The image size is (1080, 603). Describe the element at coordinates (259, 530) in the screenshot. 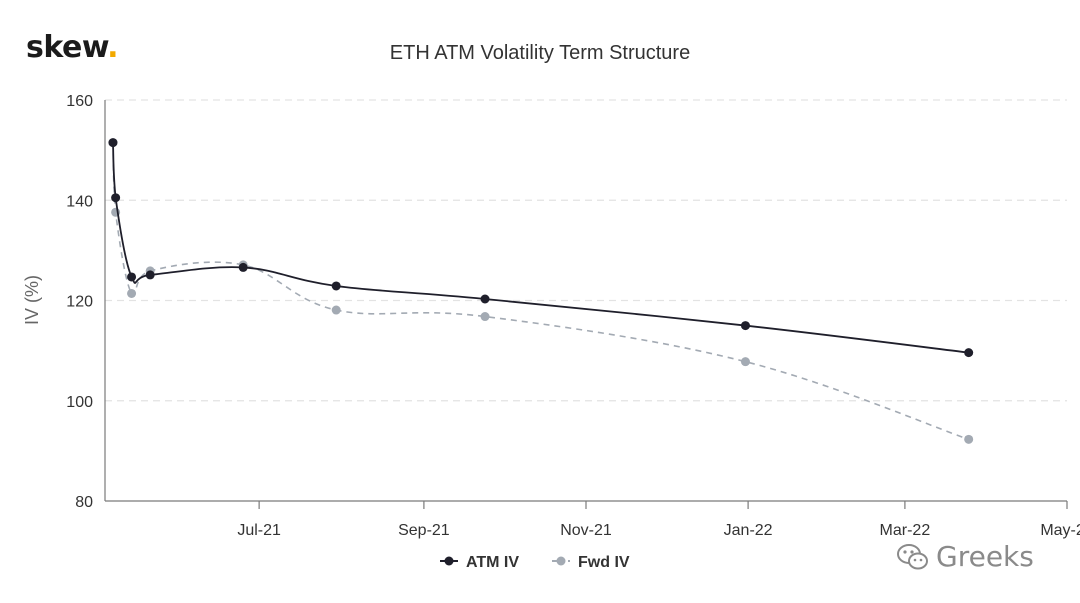

I see `x-tick-label: Jul-21` at that location.